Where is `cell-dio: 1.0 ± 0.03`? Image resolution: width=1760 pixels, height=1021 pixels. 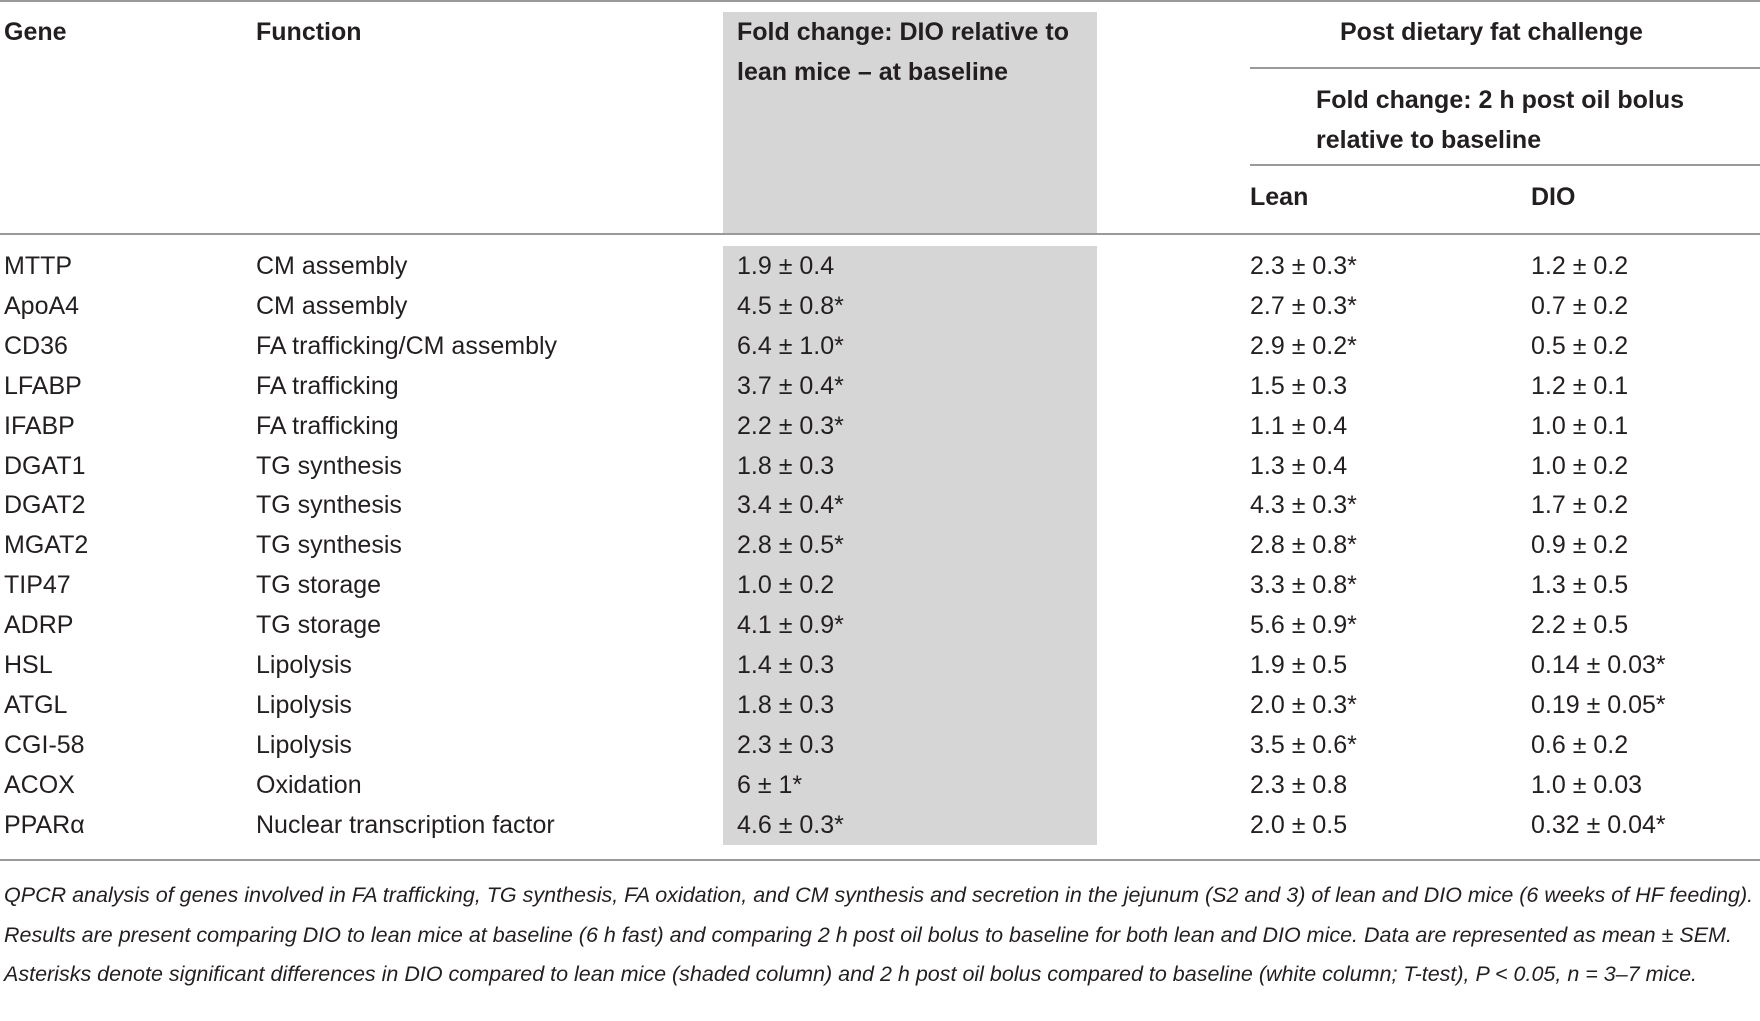 cell-dio: 1.0 ± 0.03 is located at coordinates (1587, 784).